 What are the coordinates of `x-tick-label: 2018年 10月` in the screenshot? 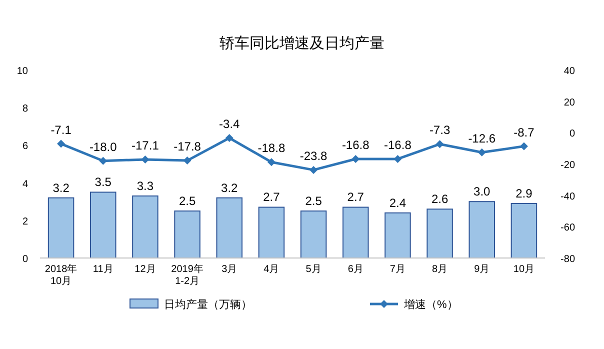 It's located at (61, 275).